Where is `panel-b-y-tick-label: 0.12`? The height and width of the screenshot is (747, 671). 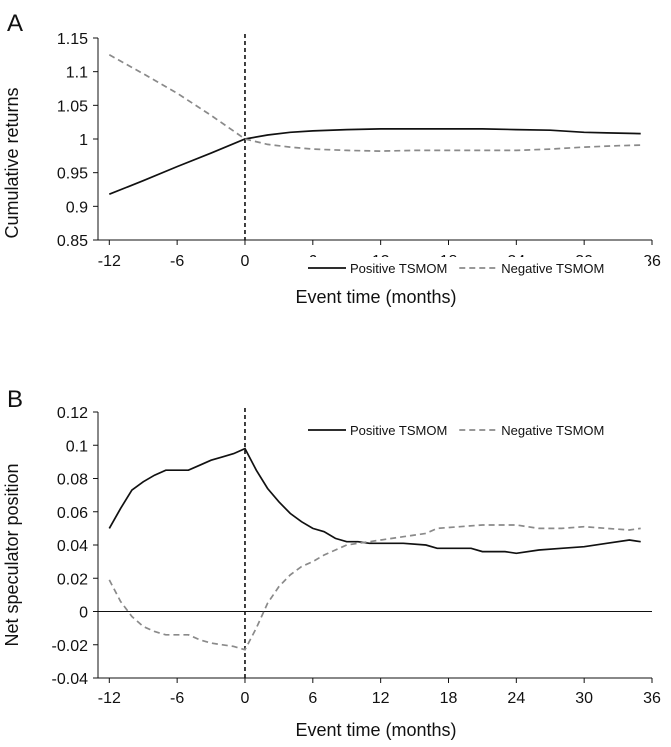
panel-b-y-tick-label: 0.12 is located at coordinates (72, 413).